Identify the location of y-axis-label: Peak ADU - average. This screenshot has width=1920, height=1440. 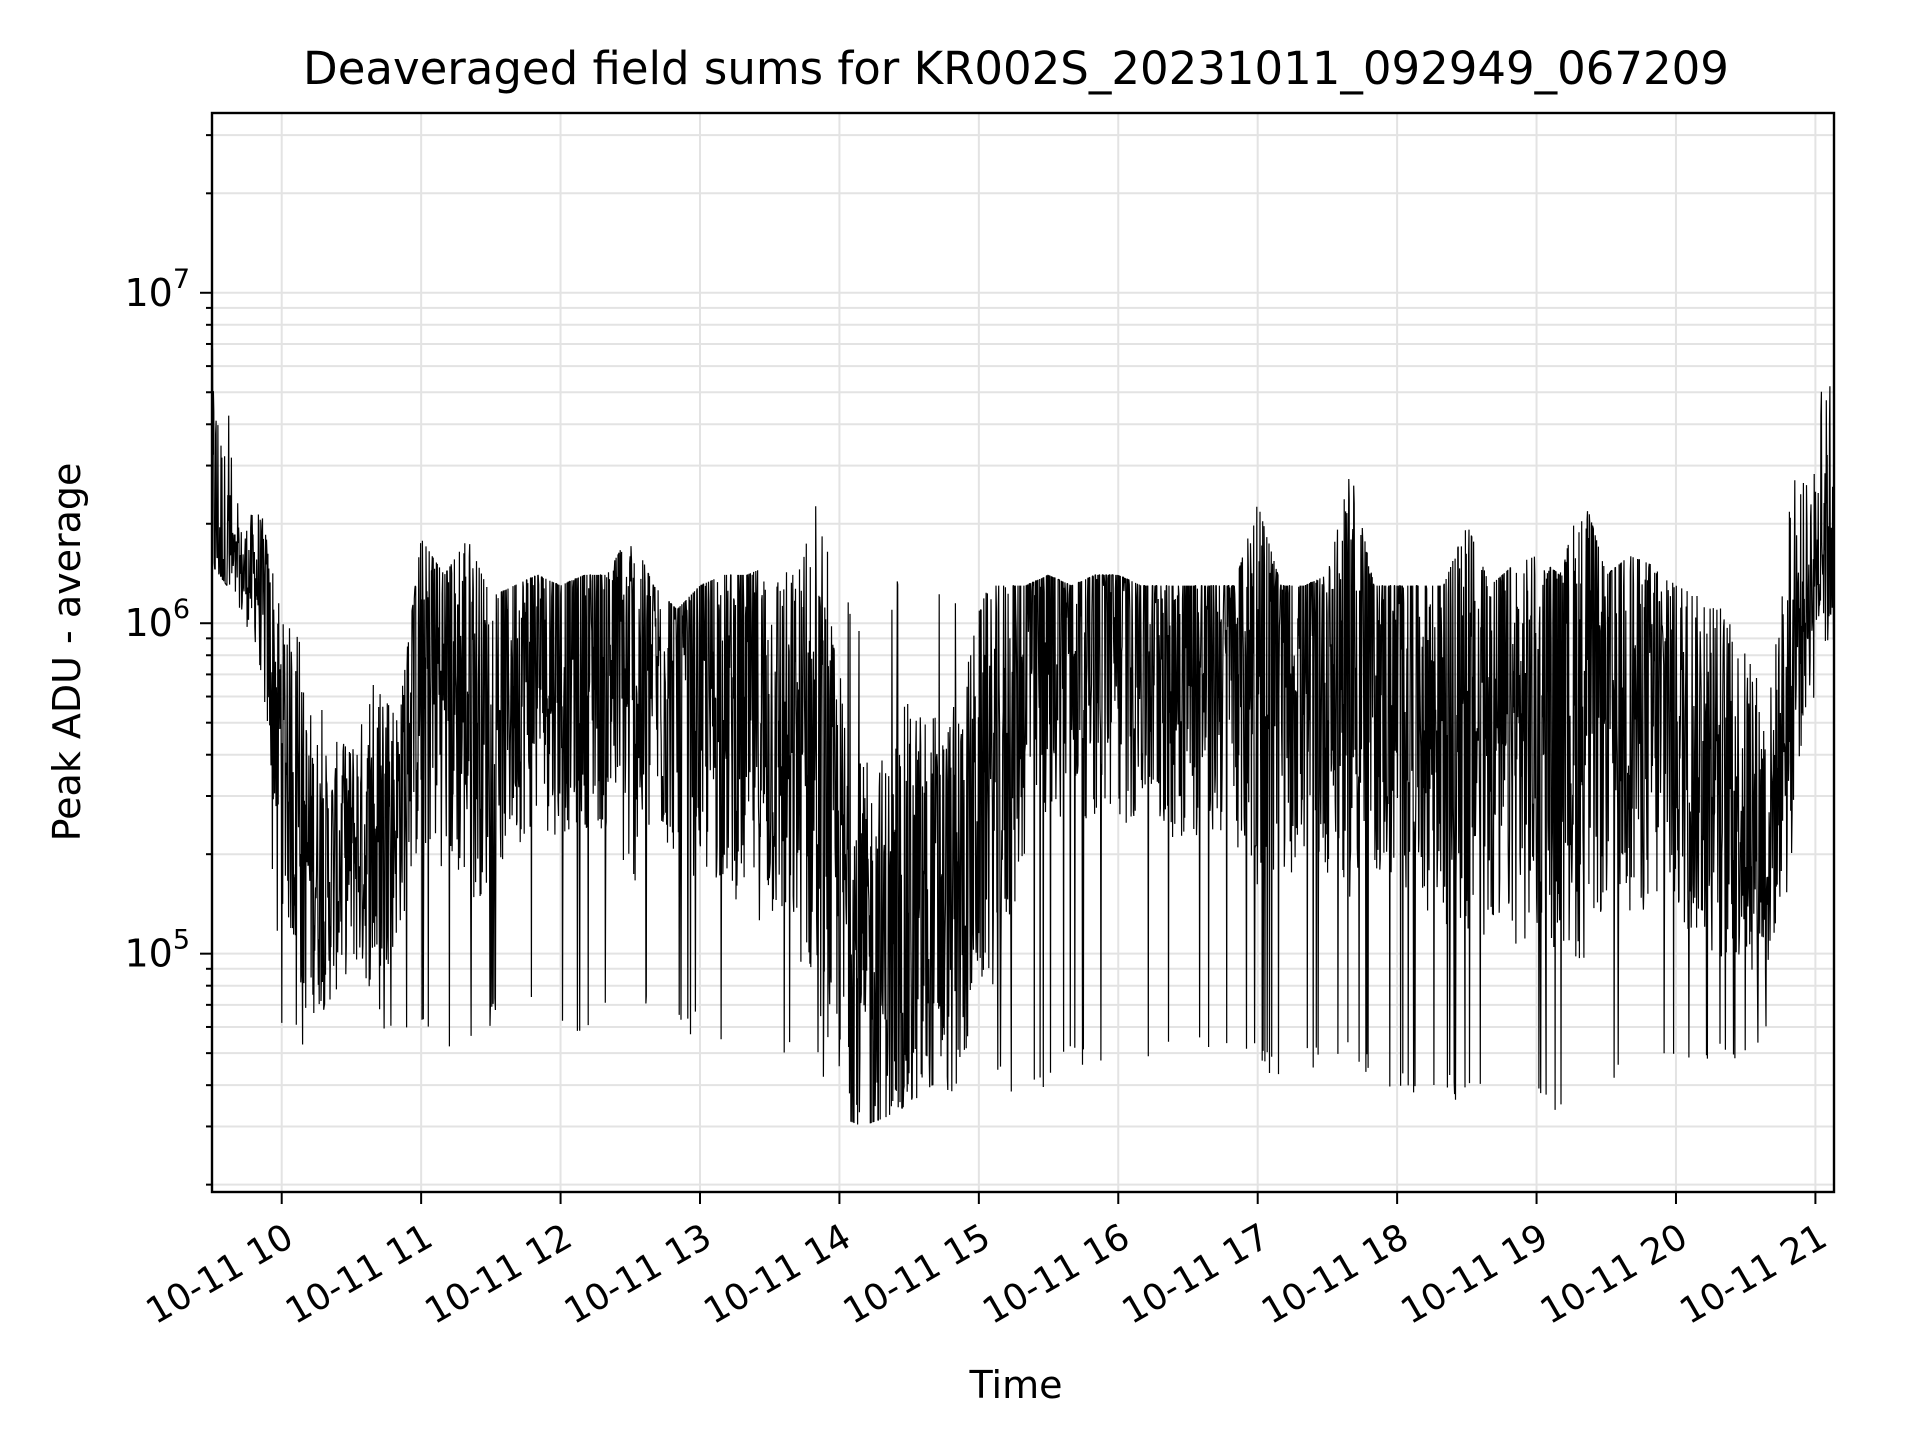
(67, 652).